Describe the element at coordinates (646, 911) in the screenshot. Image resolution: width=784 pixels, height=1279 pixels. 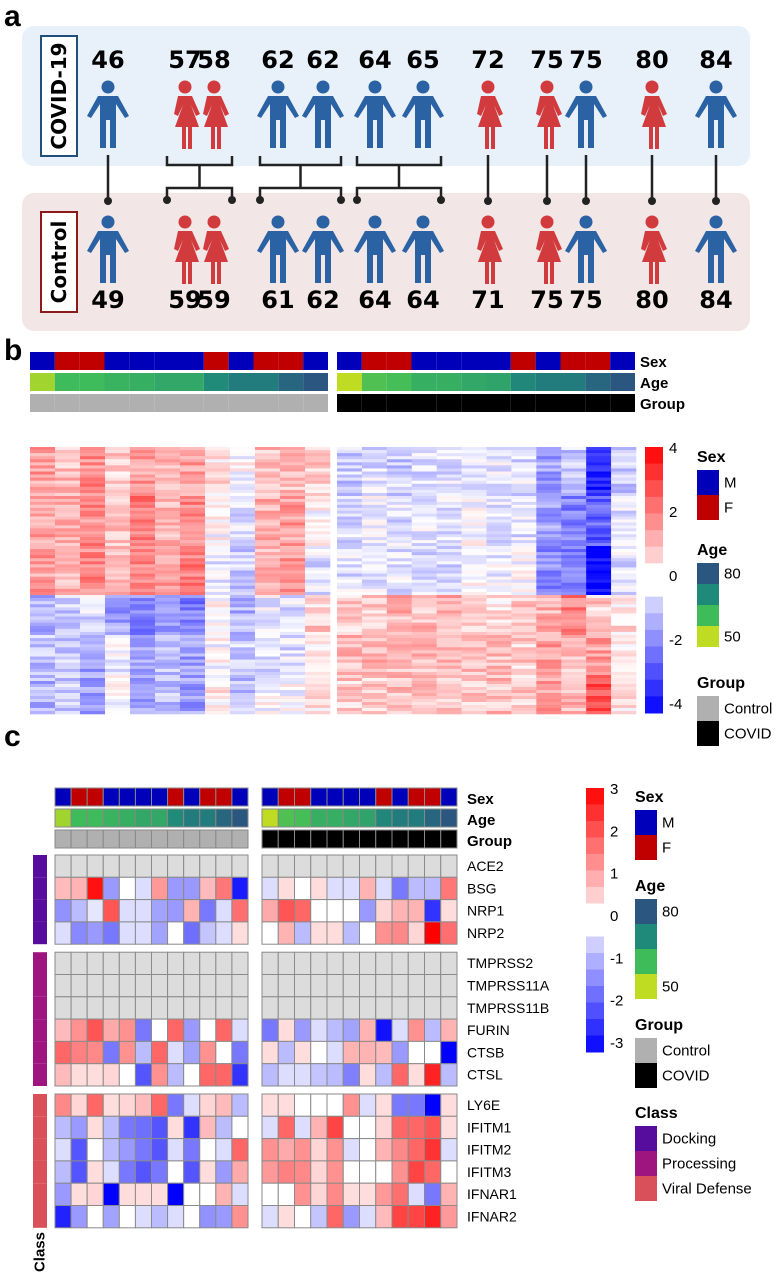
I see `legend-age-swatch` at that location.